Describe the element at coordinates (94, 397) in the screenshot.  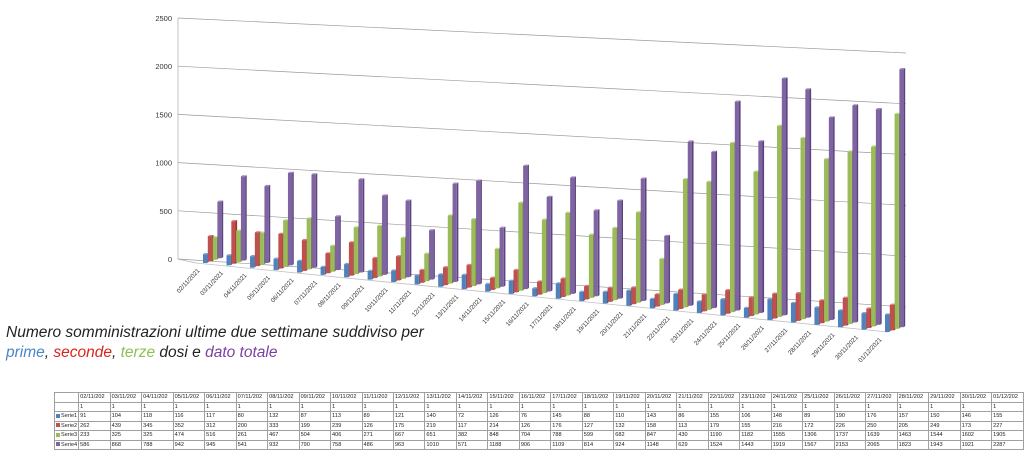
I see `table-header-cell: 02/11/202` at that location.